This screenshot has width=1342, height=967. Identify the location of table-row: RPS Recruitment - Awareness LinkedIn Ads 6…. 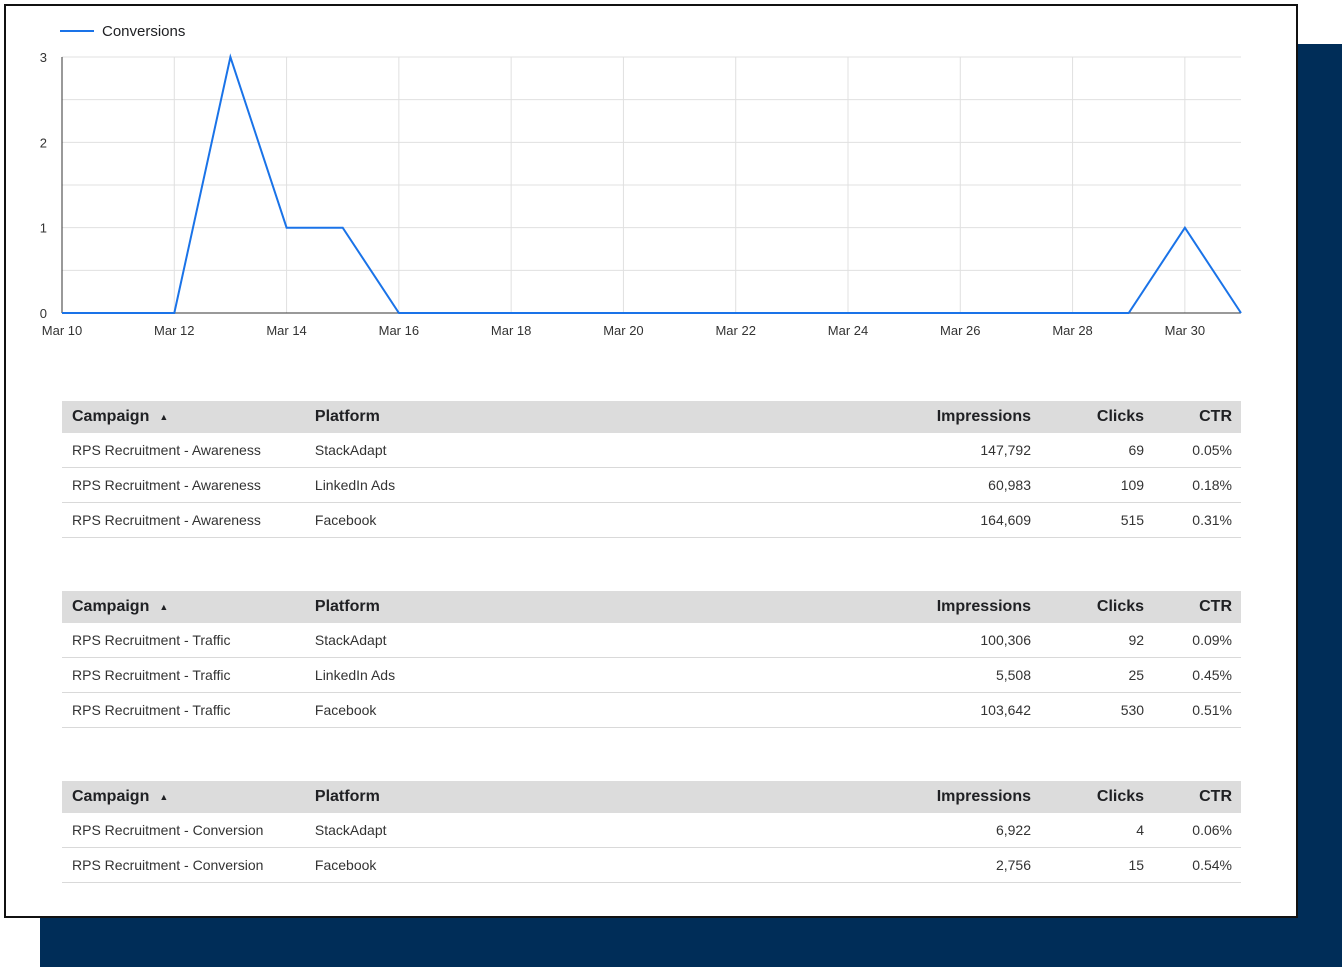
(651, 485).